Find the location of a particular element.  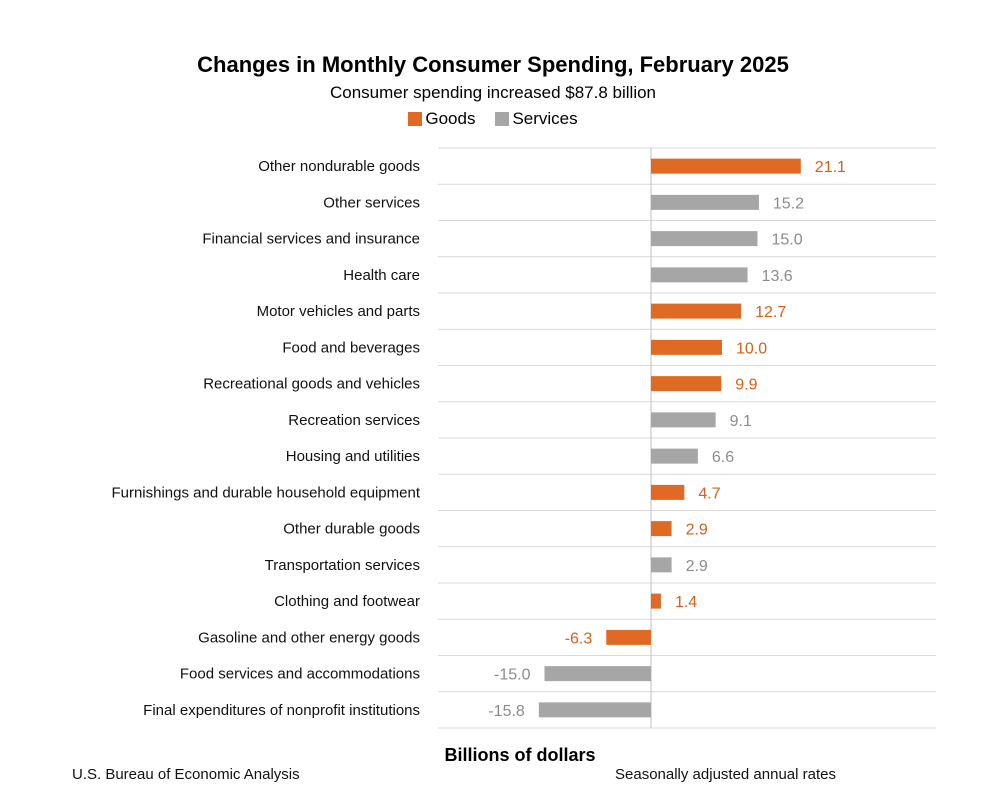

category-label: Food services and accommodations is located at coordinates (300, 674).